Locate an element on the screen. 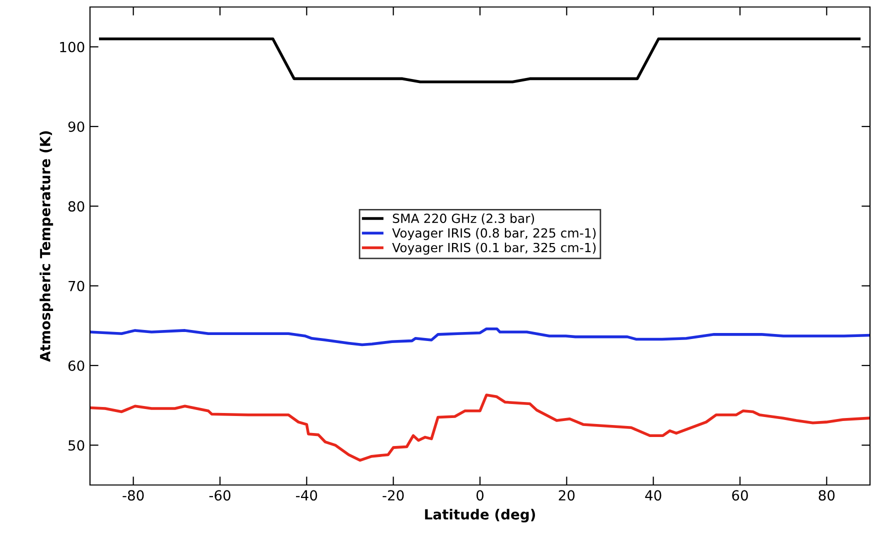 Image resolution: width=878 pixels, height=543 pixels. y-tick-label: 70 is located at coordinates (76, 286).